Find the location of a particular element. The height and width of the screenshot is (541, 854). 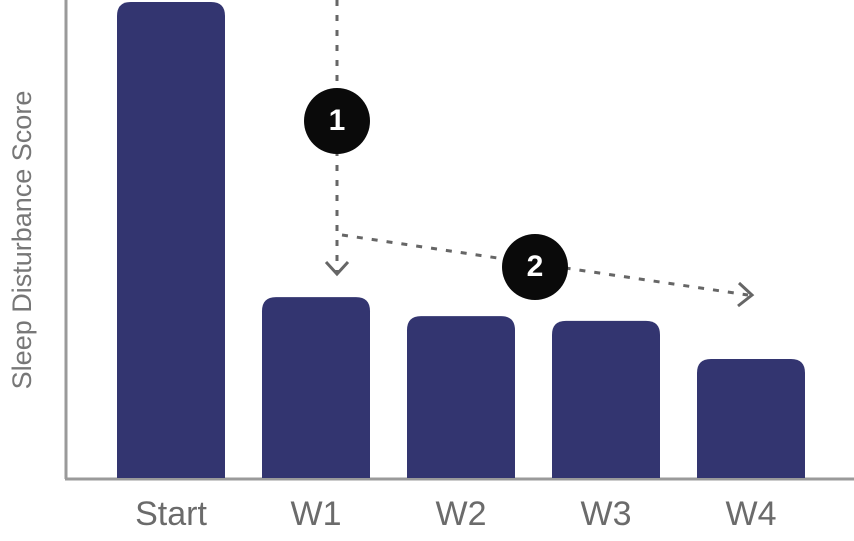

x-tick-label: W2 is located at coordinates (461, 514).